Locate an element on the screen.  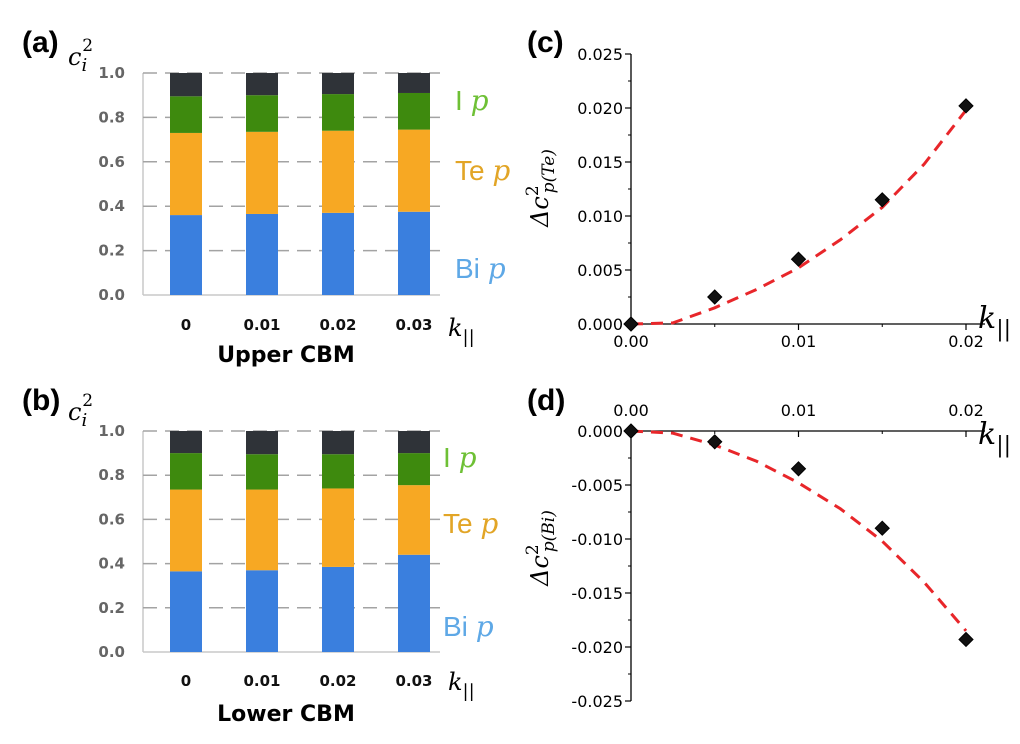
y-tick-label: -0.020 is located at coordinates (597, 647).